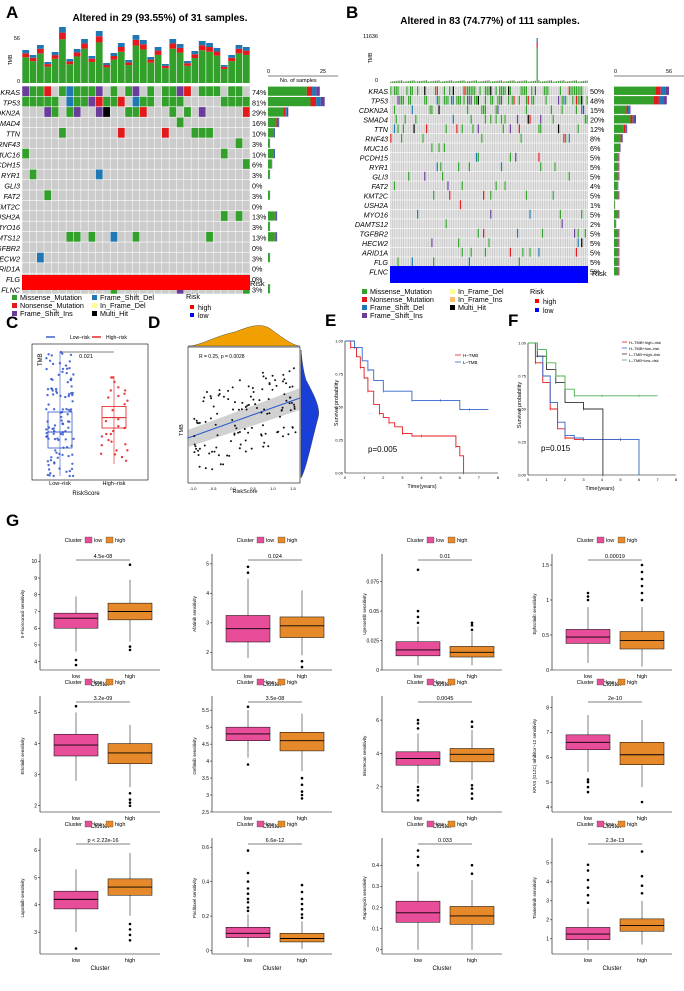  I want to click on boxplot-xlabel: Cluster, so click(611, 685).